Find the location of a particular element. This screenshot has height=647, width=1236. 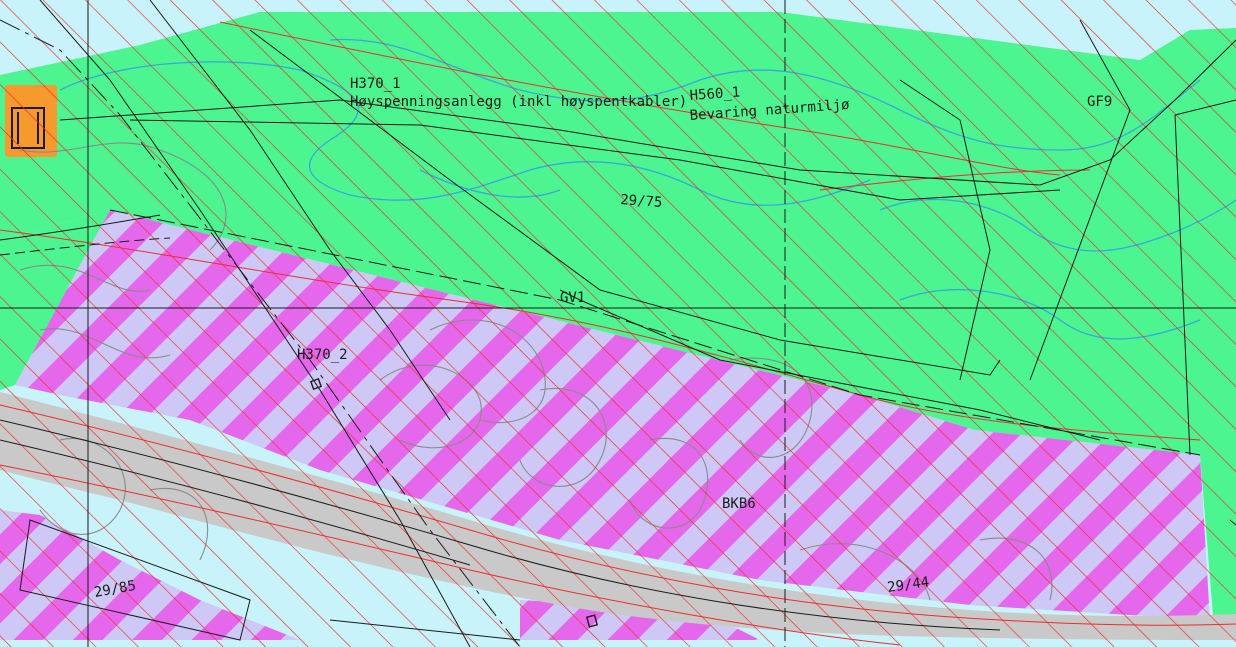

marker-bottom is located at coordinates (592, 621).